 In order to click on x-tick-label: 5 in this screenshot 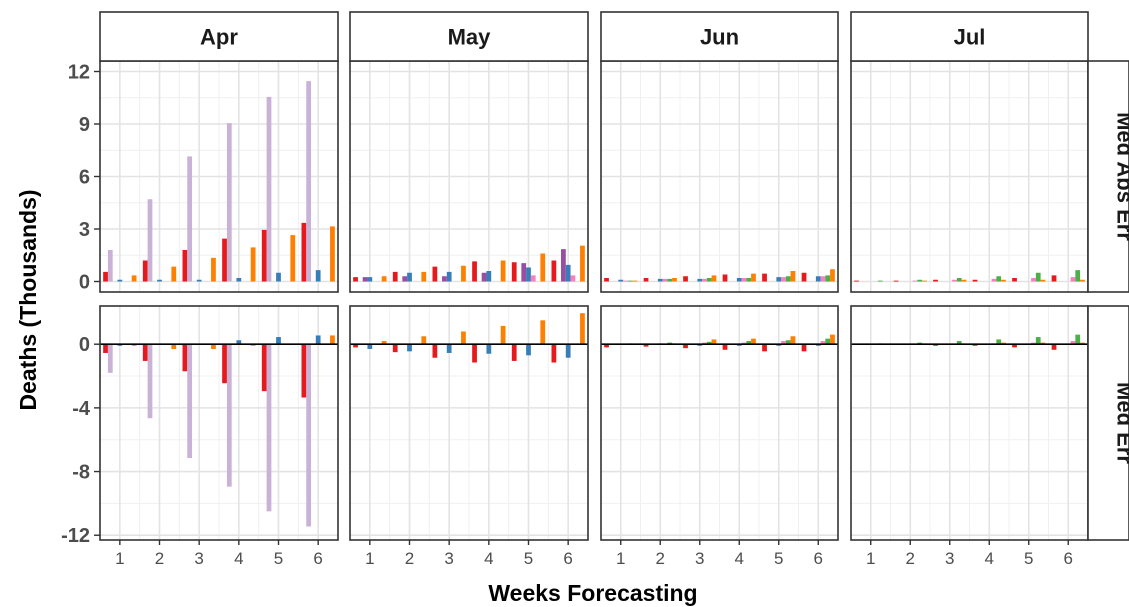, I will do `click(528, 558)`.